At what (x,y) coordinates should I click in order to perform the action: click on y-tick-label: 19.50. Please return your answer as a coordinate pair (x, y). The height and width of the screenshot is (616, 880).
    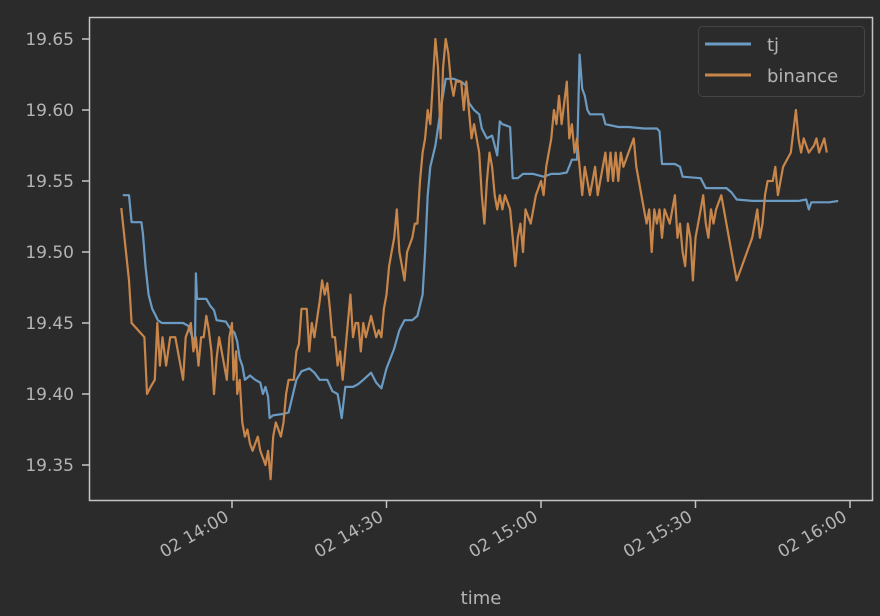
    Looking at the image, I should click on (49, 253).